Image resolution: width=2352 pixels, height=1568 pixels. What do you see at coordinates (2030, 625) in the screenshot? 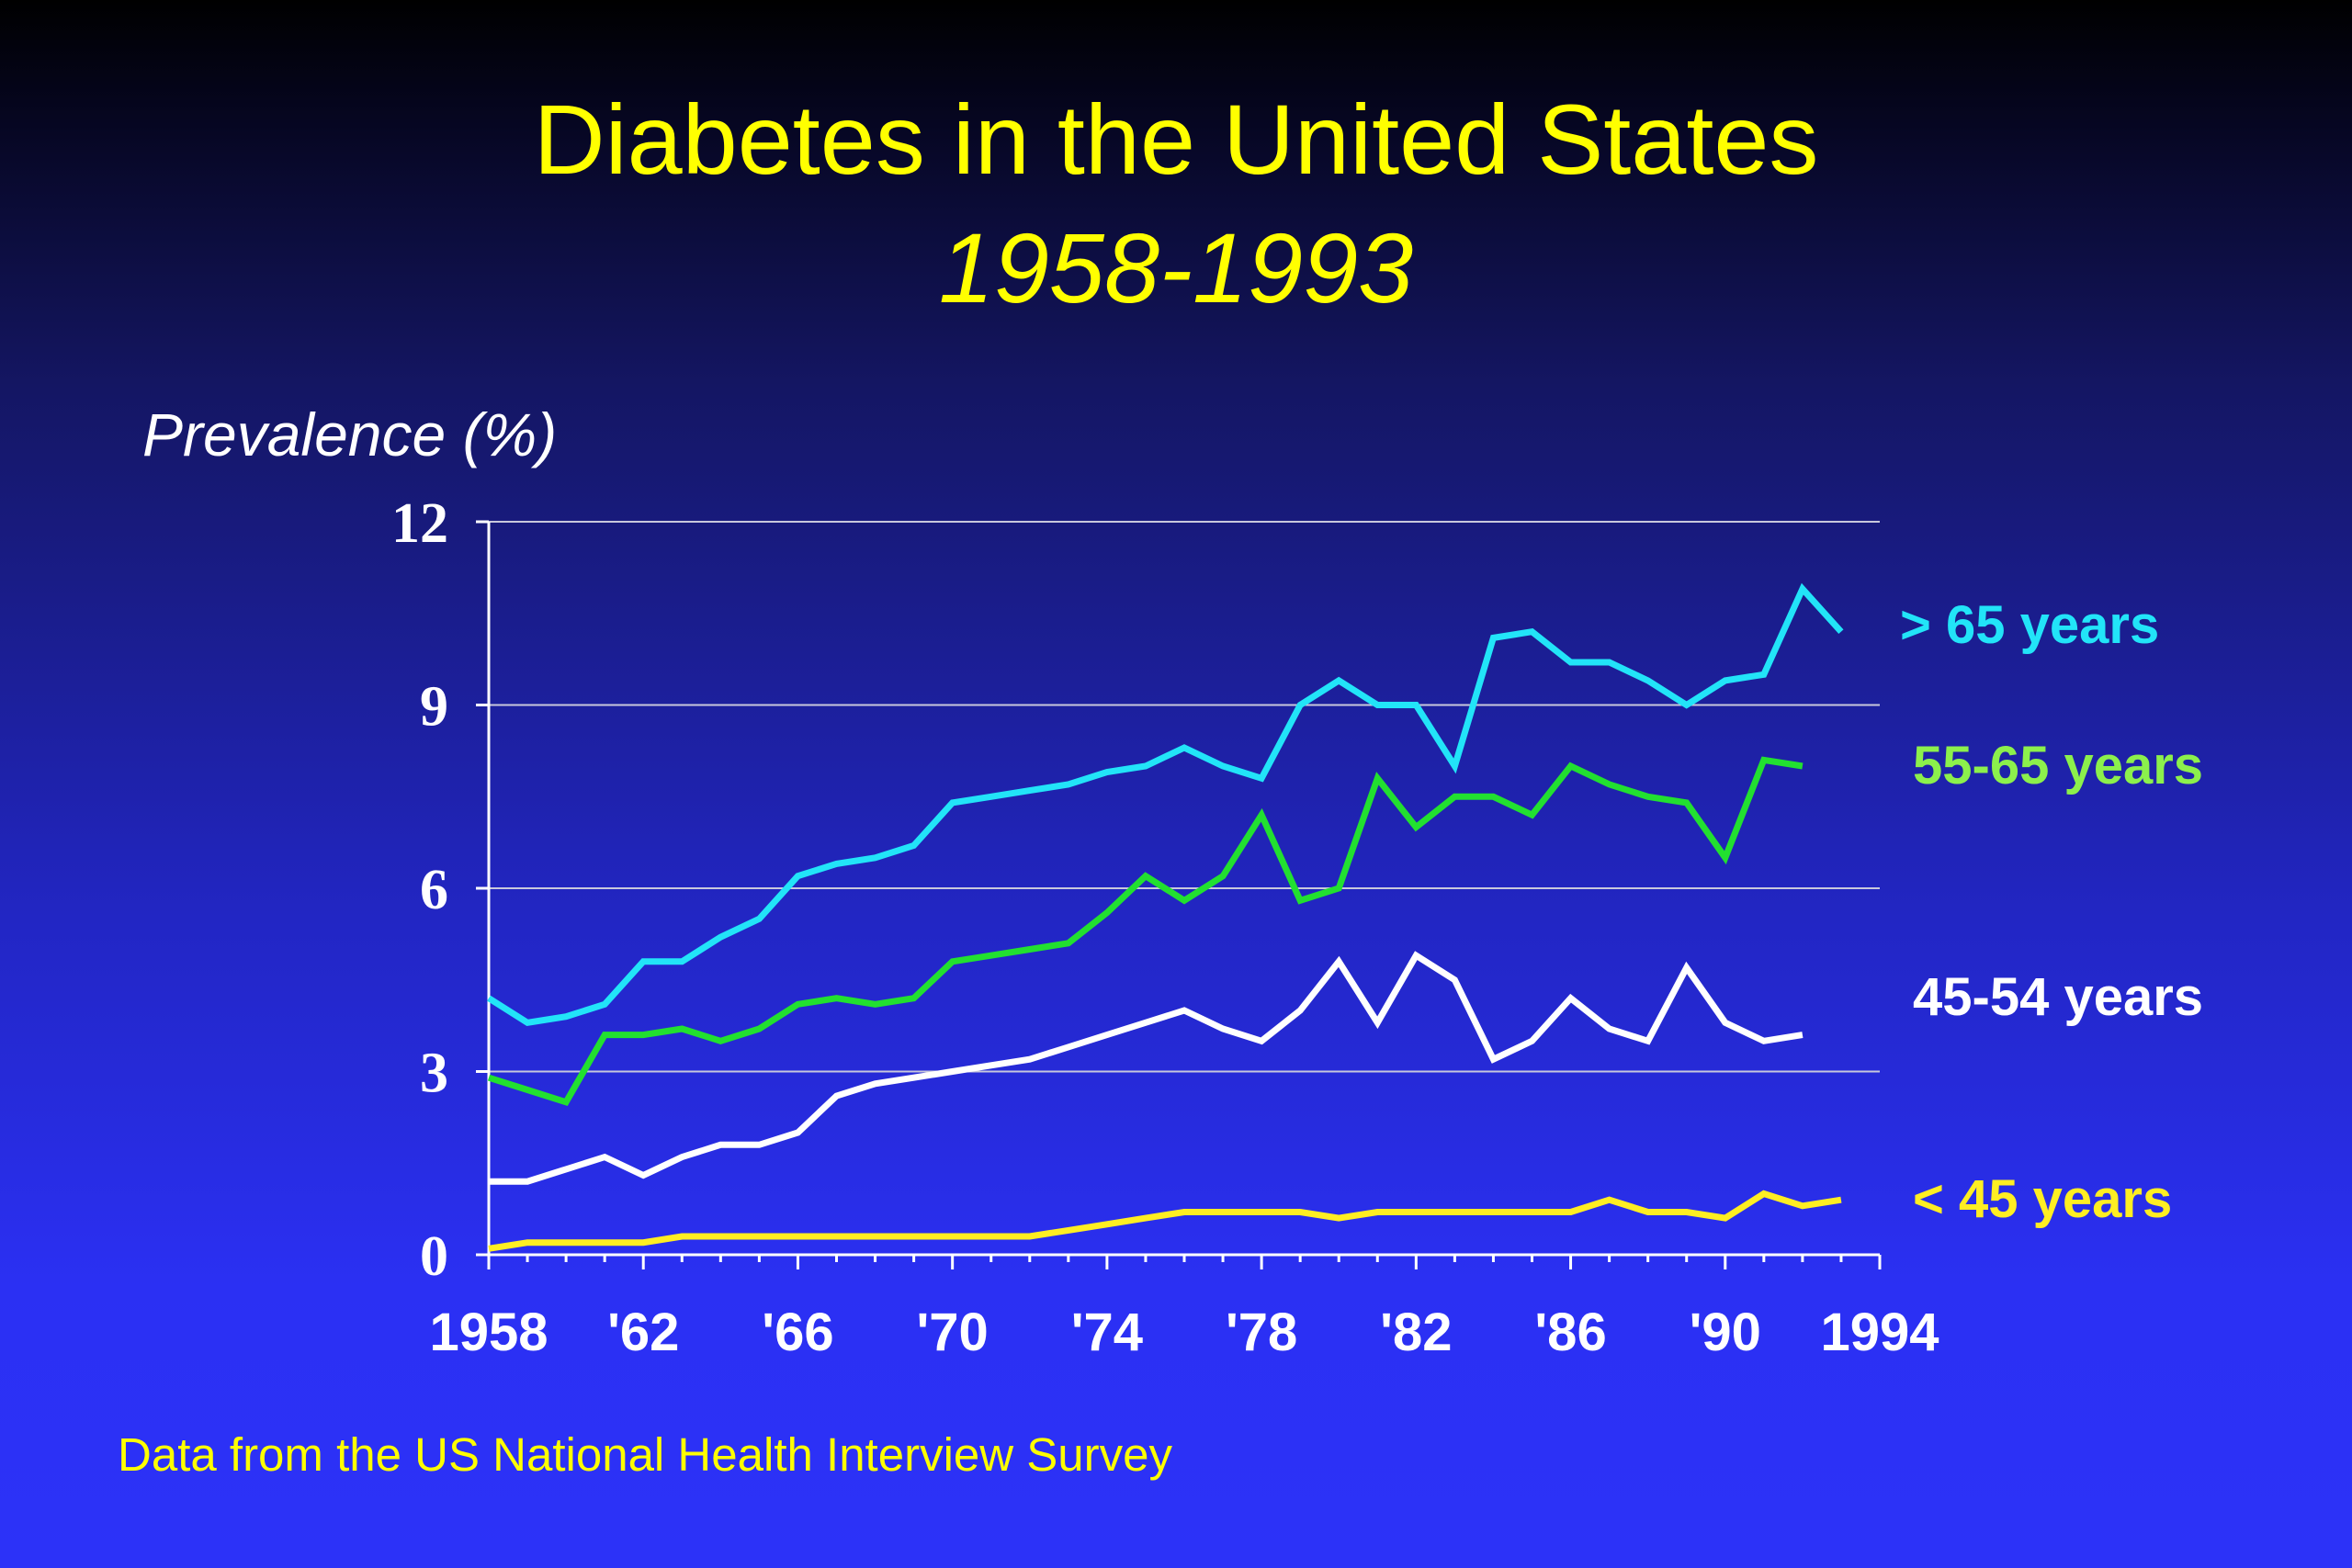
I see `series-label-over-65: > 65 years` at bounding box center [2030, 625].